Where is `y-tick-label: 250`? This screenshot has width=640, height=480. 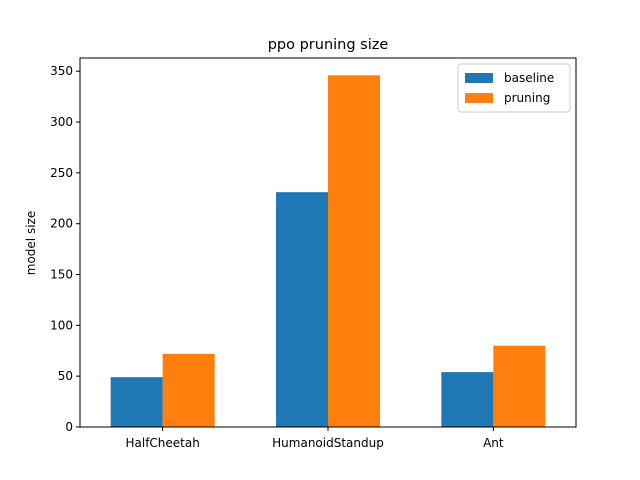 y-tick-label: 250 is located at coordinates (61, 173).